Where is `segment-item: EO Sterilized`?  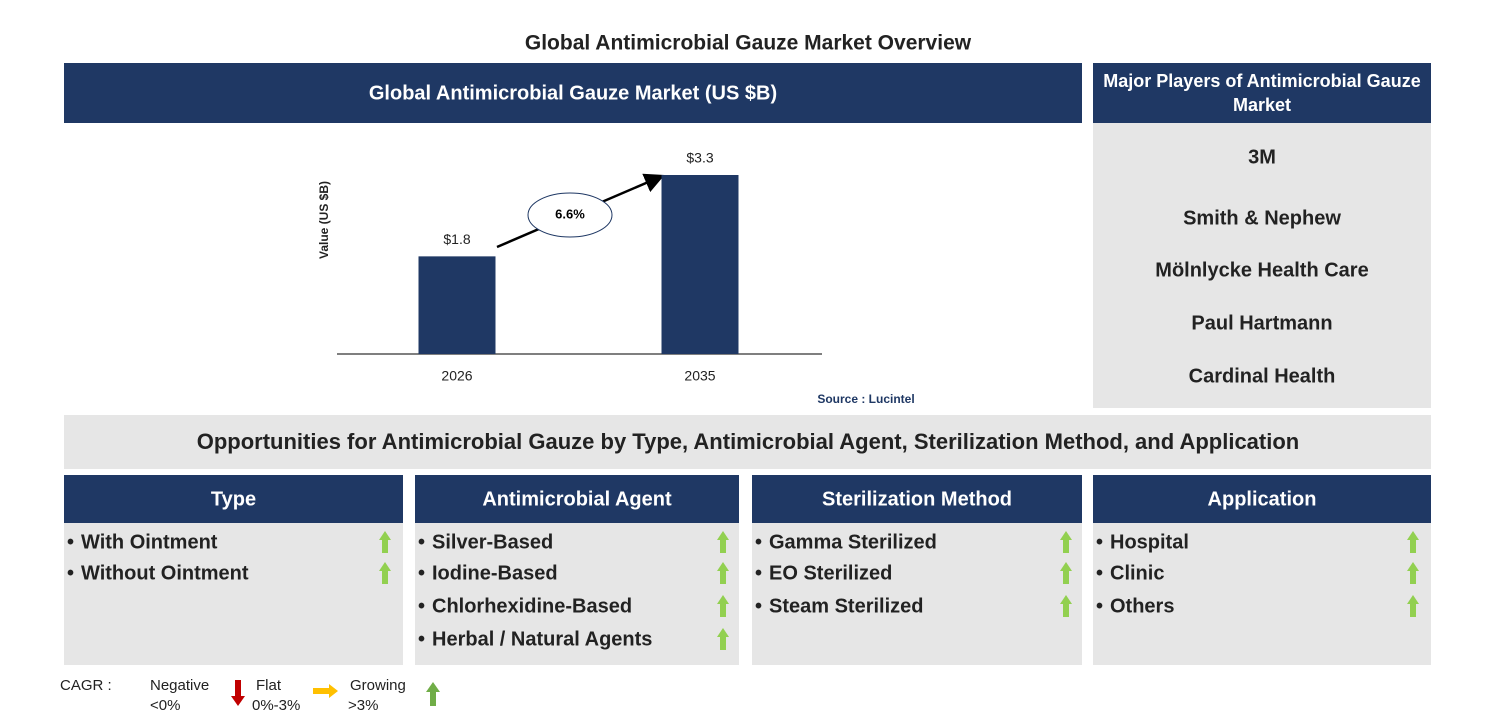
segment-item: EO Sterilized is located at coordinates (830, 573).